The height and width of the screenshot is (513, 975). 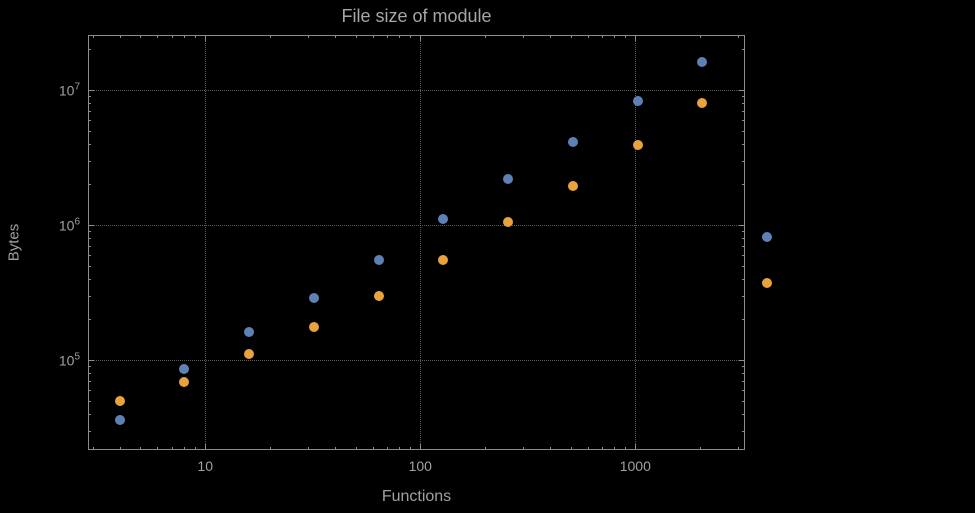 What do you see at coordinates (635, 466) in the screenshot?
I see `x-tick-label: 1000` at bounding box center [635, 466].